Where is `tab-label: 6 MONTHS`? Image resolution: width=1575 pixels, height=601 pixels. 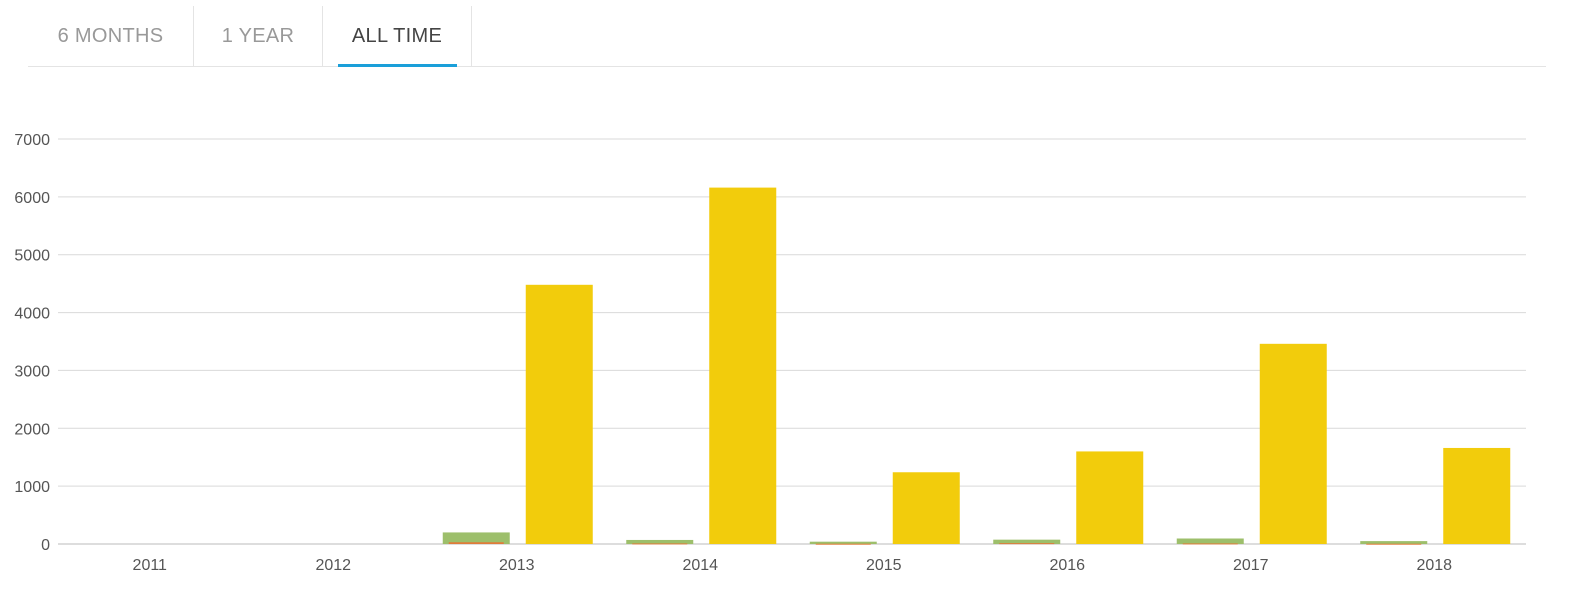
tab-label: 6 MONTHS is located at coordinates (110, 35).